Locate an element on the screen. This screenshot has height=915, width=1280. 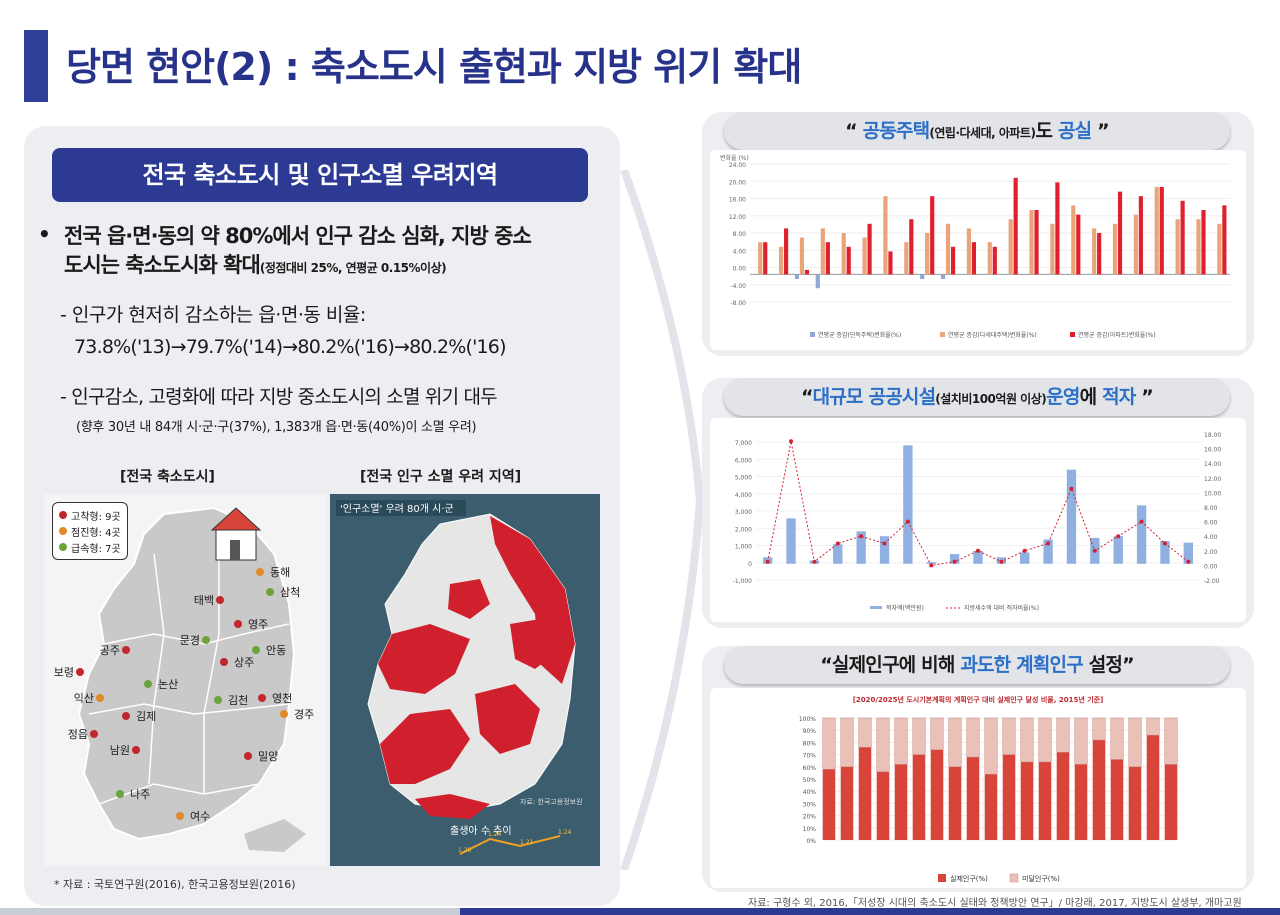
y2-tick-label: 14.00 is located at coordinates (1212, 464).